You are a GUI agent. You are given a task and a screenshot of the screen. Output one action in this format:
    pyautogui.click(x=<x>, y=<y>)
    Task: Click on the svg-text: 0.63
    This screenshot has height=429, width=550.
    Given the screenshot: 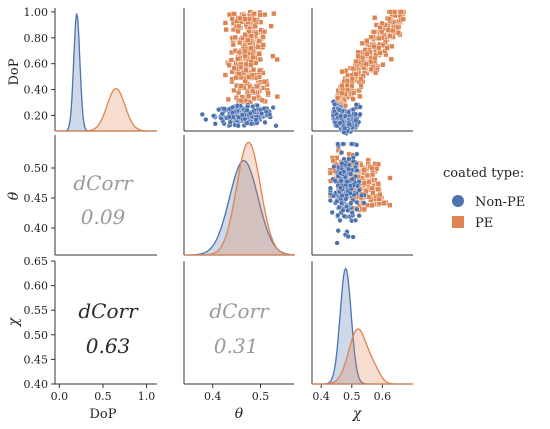 What is the action you would take?
    pyautogui.click(x=108, y=346)
    